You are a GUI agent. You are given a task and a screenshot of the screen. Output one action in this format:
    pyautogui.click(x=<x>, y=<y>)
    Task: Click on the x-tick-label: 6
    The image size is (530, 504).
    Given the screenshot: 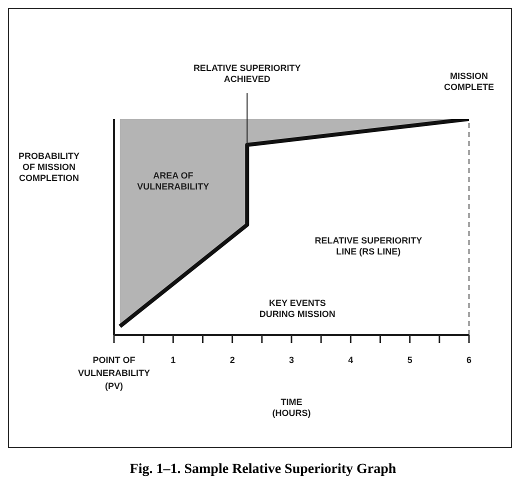 What is the action you would take?
    pyautogui.click(x=469, y=360)
    